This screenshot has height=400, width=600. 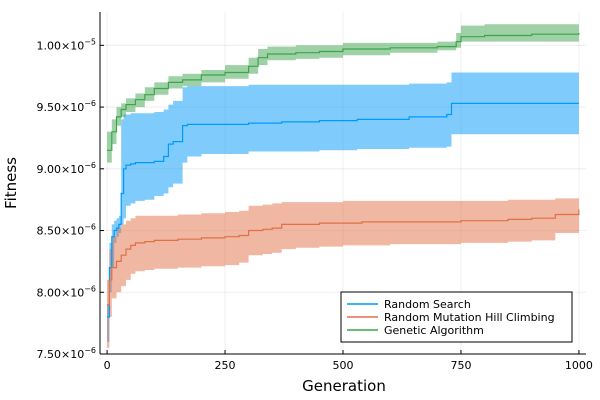 I want to click on x-tick-label: 1000, so click(x=579, y=365).